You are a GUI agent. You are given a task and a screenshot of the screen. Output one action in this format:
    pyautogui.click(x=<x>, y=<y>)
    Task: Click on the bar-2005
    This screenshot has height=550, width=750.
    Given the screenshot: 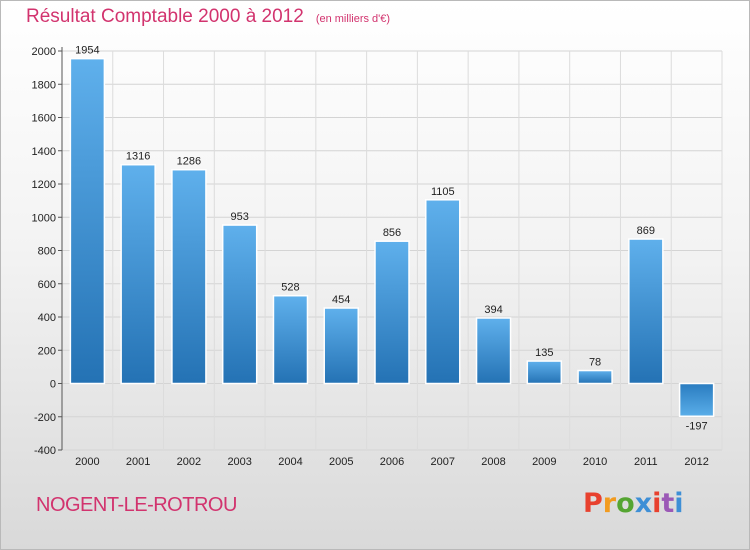 What is the action you would take?
    pyautogui.click(x=341, y=346)
    